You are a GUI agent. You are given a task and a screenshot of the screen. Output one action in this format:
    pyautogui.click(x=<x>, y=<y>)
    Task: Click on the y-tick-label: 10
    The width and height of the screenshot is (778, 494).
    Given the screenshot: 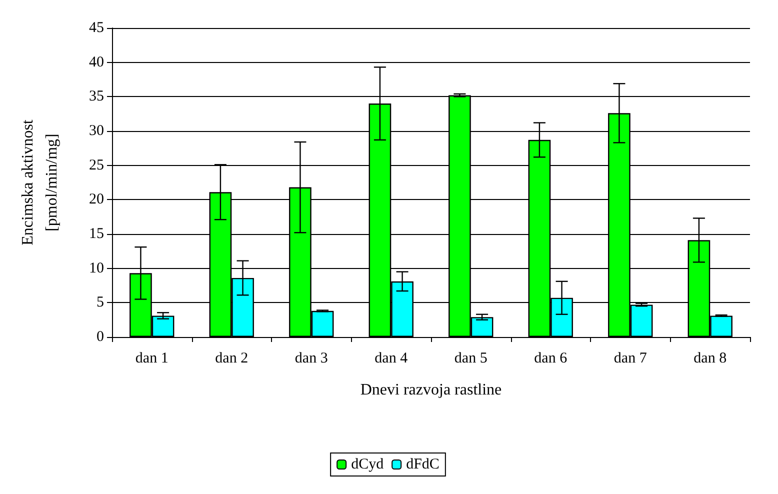 What is the action you would take?
    pyautogui.click(x=96, y=268)
    